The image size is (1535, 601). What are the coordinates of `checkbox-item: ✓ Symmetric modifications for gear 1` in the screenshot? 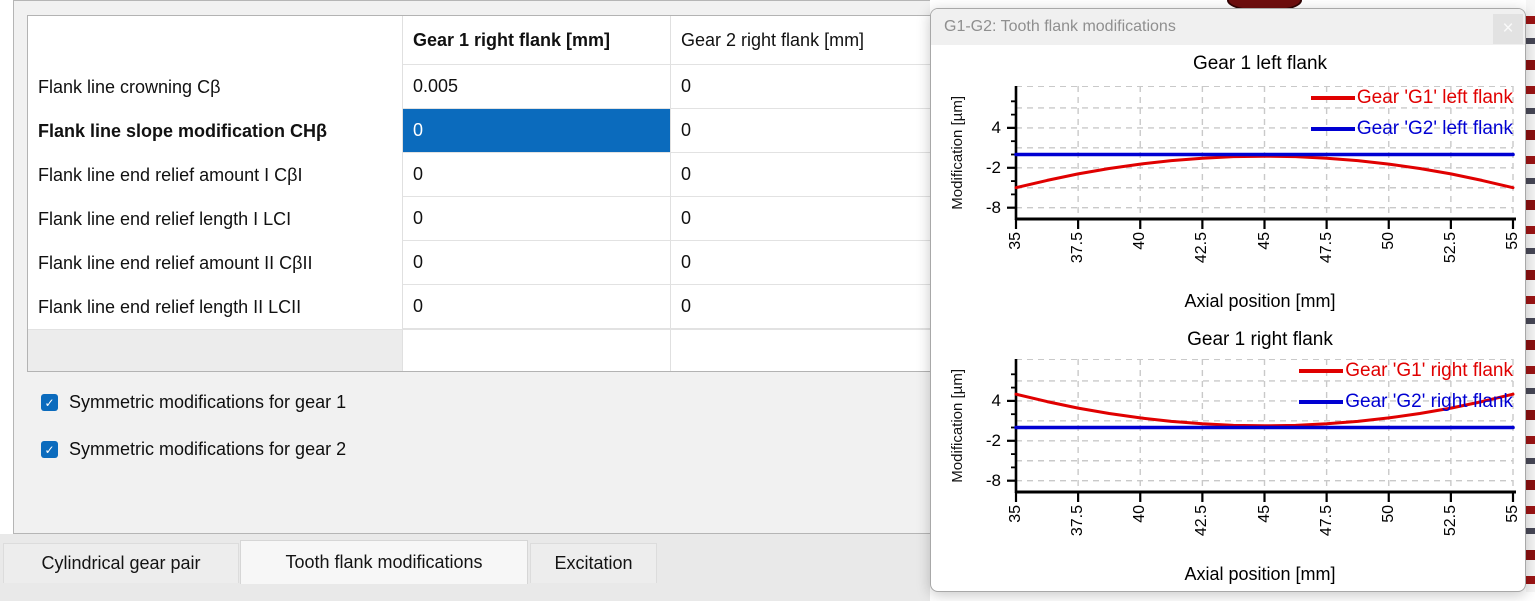 It's located at (193, 402).